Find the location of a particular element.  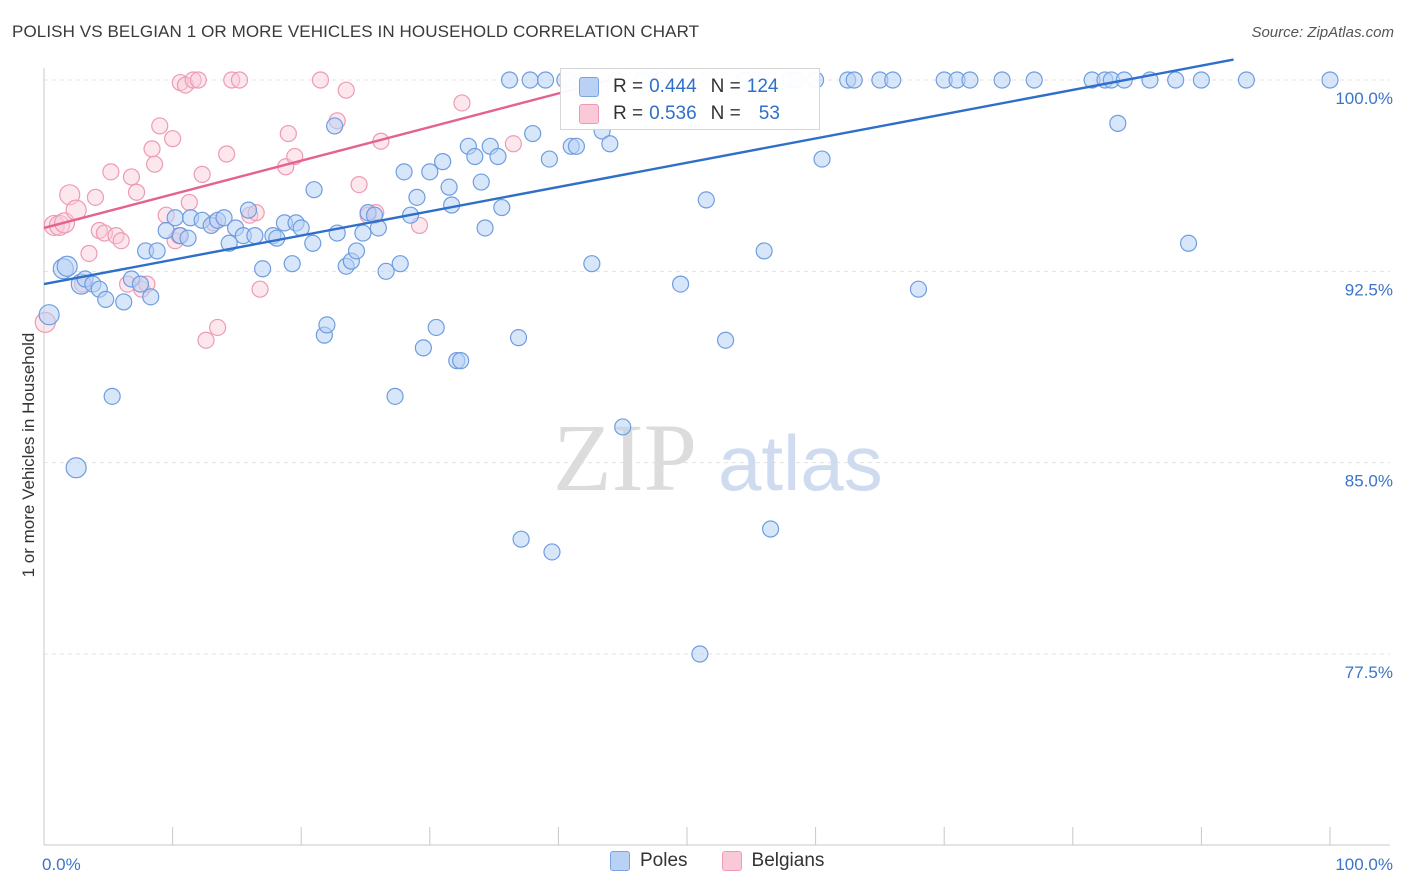

belgians-n-value: 53 is located at coordinates (769, 113).